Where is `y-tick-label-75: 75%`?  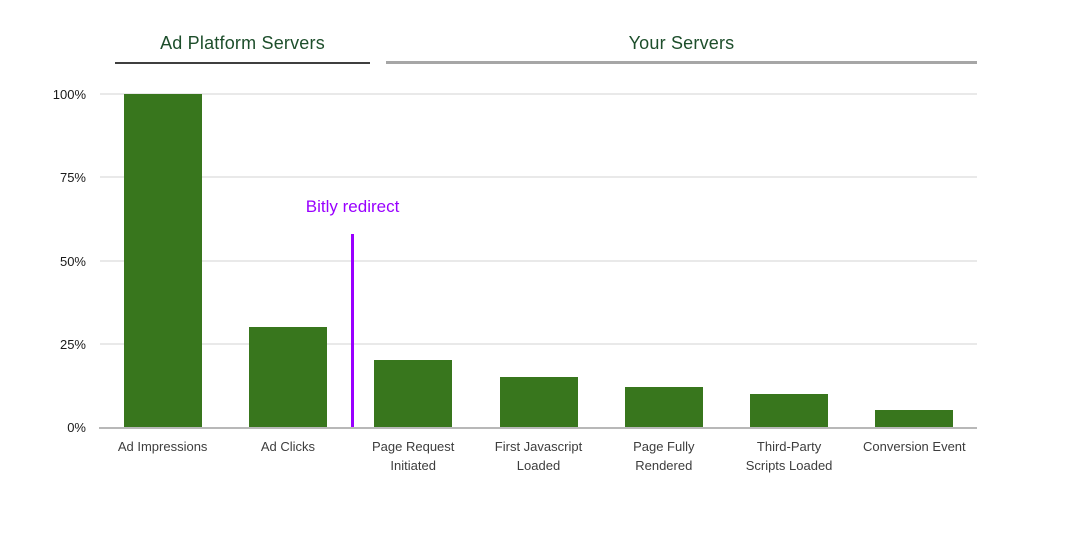
y-tick-label-75: 75% is located at coordinates (72, 178).